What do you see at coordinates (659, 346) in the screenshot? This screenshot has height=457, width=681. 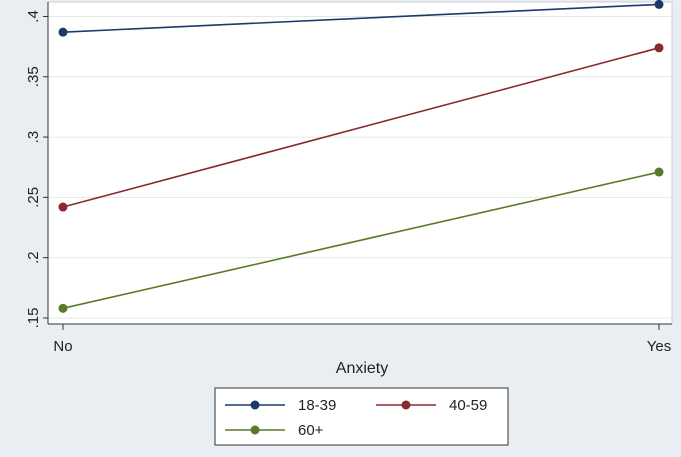 I see `x-tick-label: Yes` at bounding box center [659, 346].